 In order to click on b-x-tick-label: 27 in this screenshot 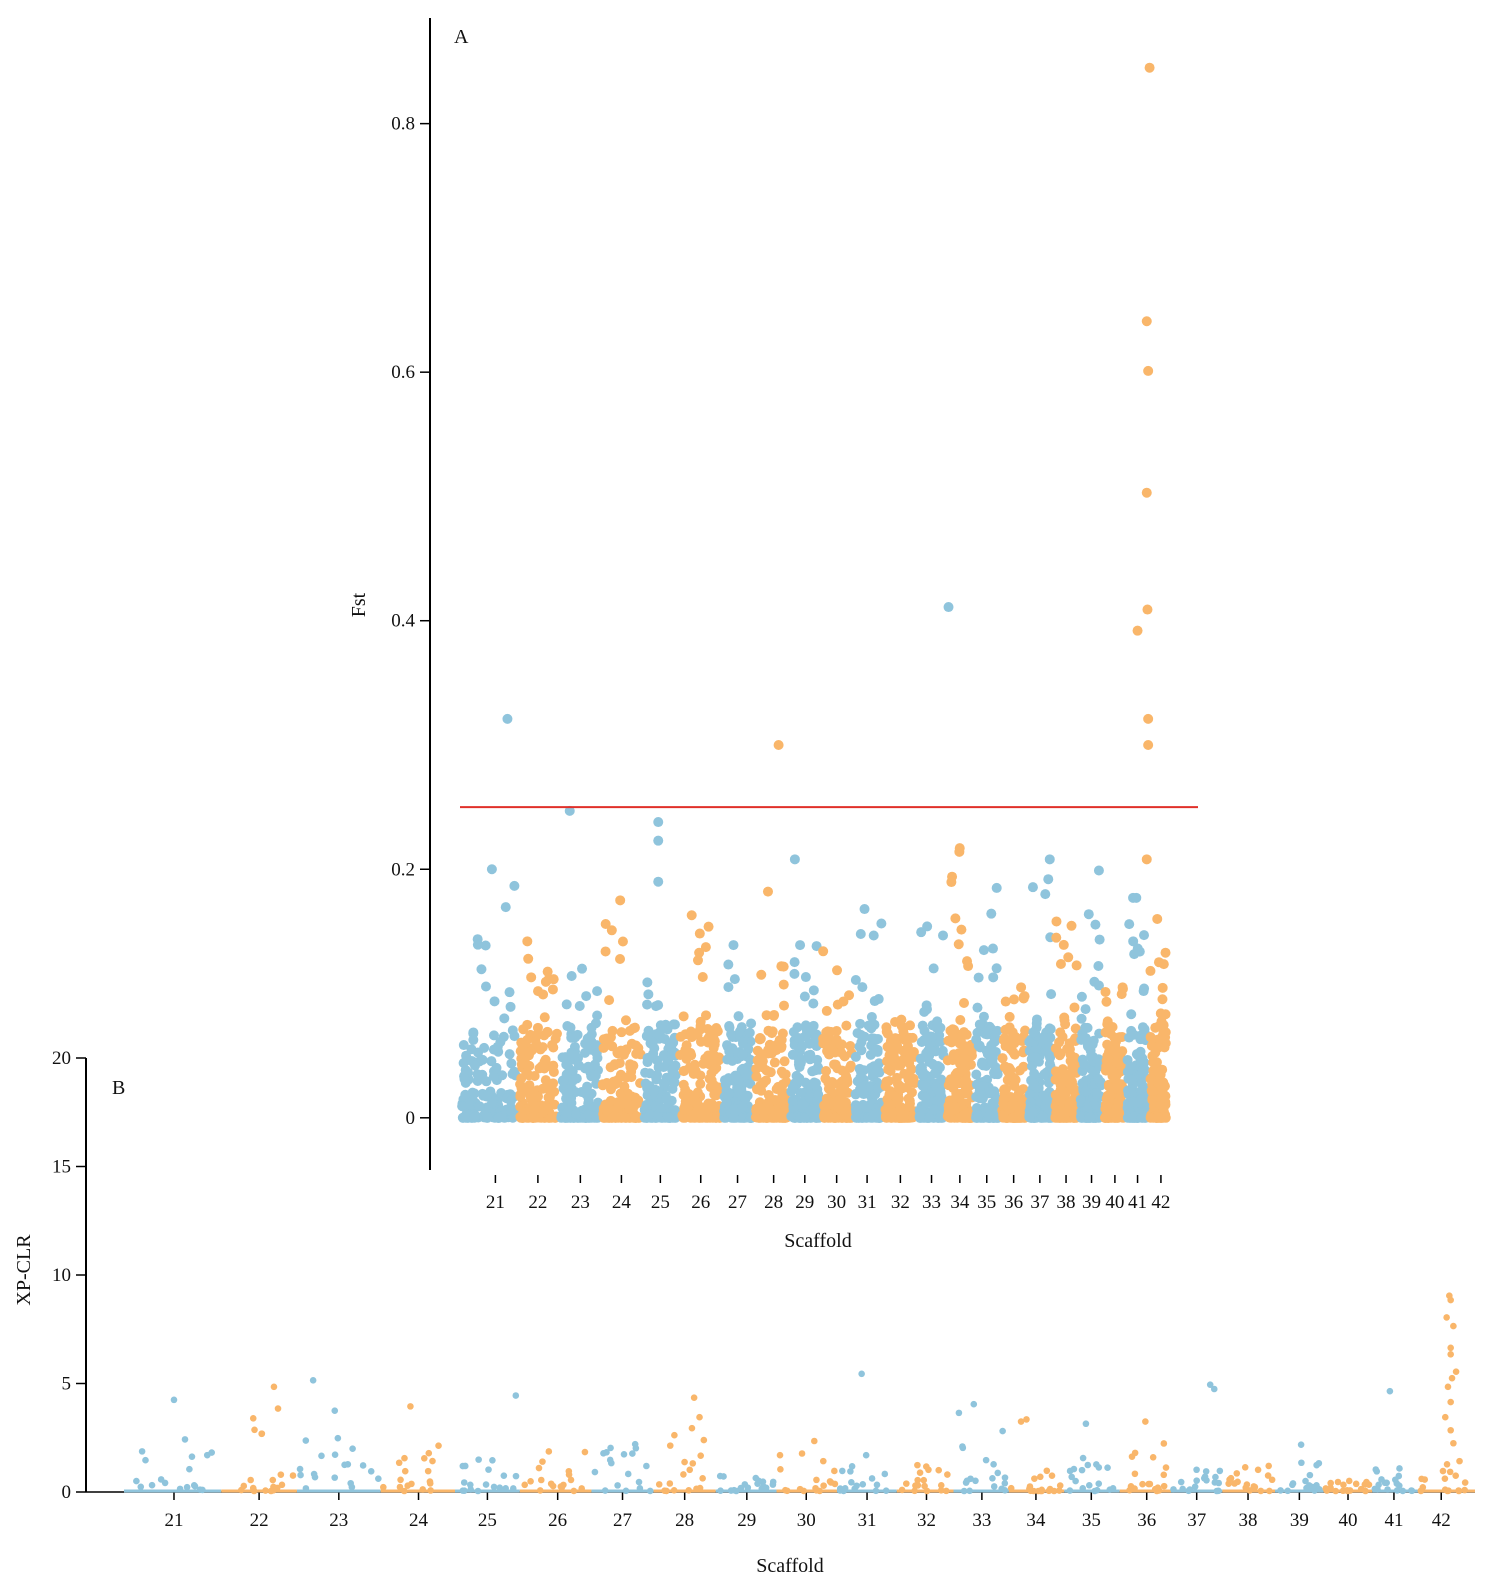, I will do `click(622, 1520)`.